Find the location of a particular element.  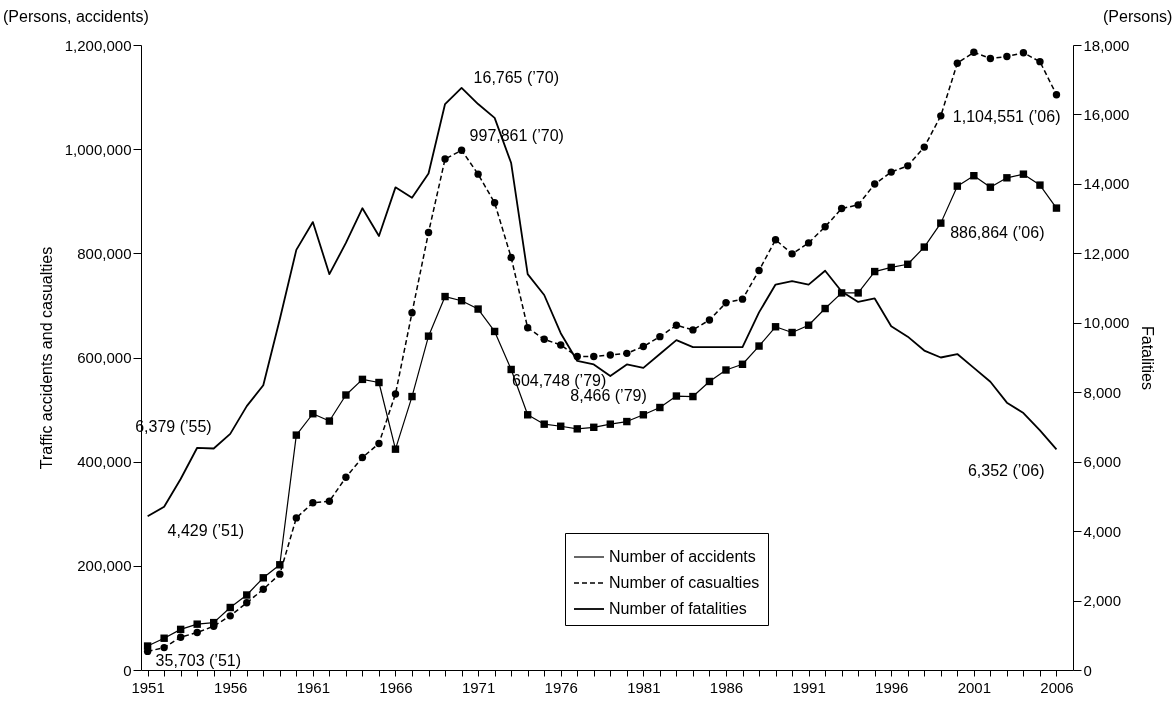

legend-label: Number of accidents is located at coordinates (682, 556).